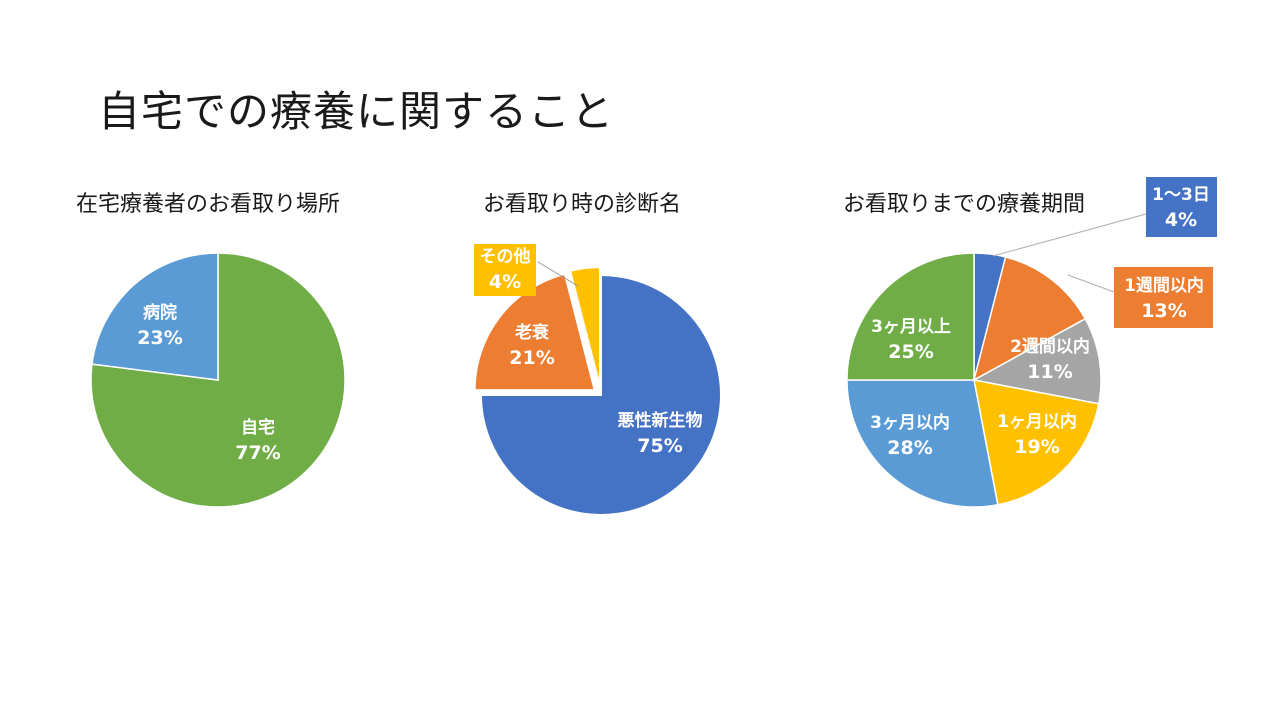 This screenshot has width=1280, height=717. I want to click on period-1week-leader-line, so click(1091, 283).